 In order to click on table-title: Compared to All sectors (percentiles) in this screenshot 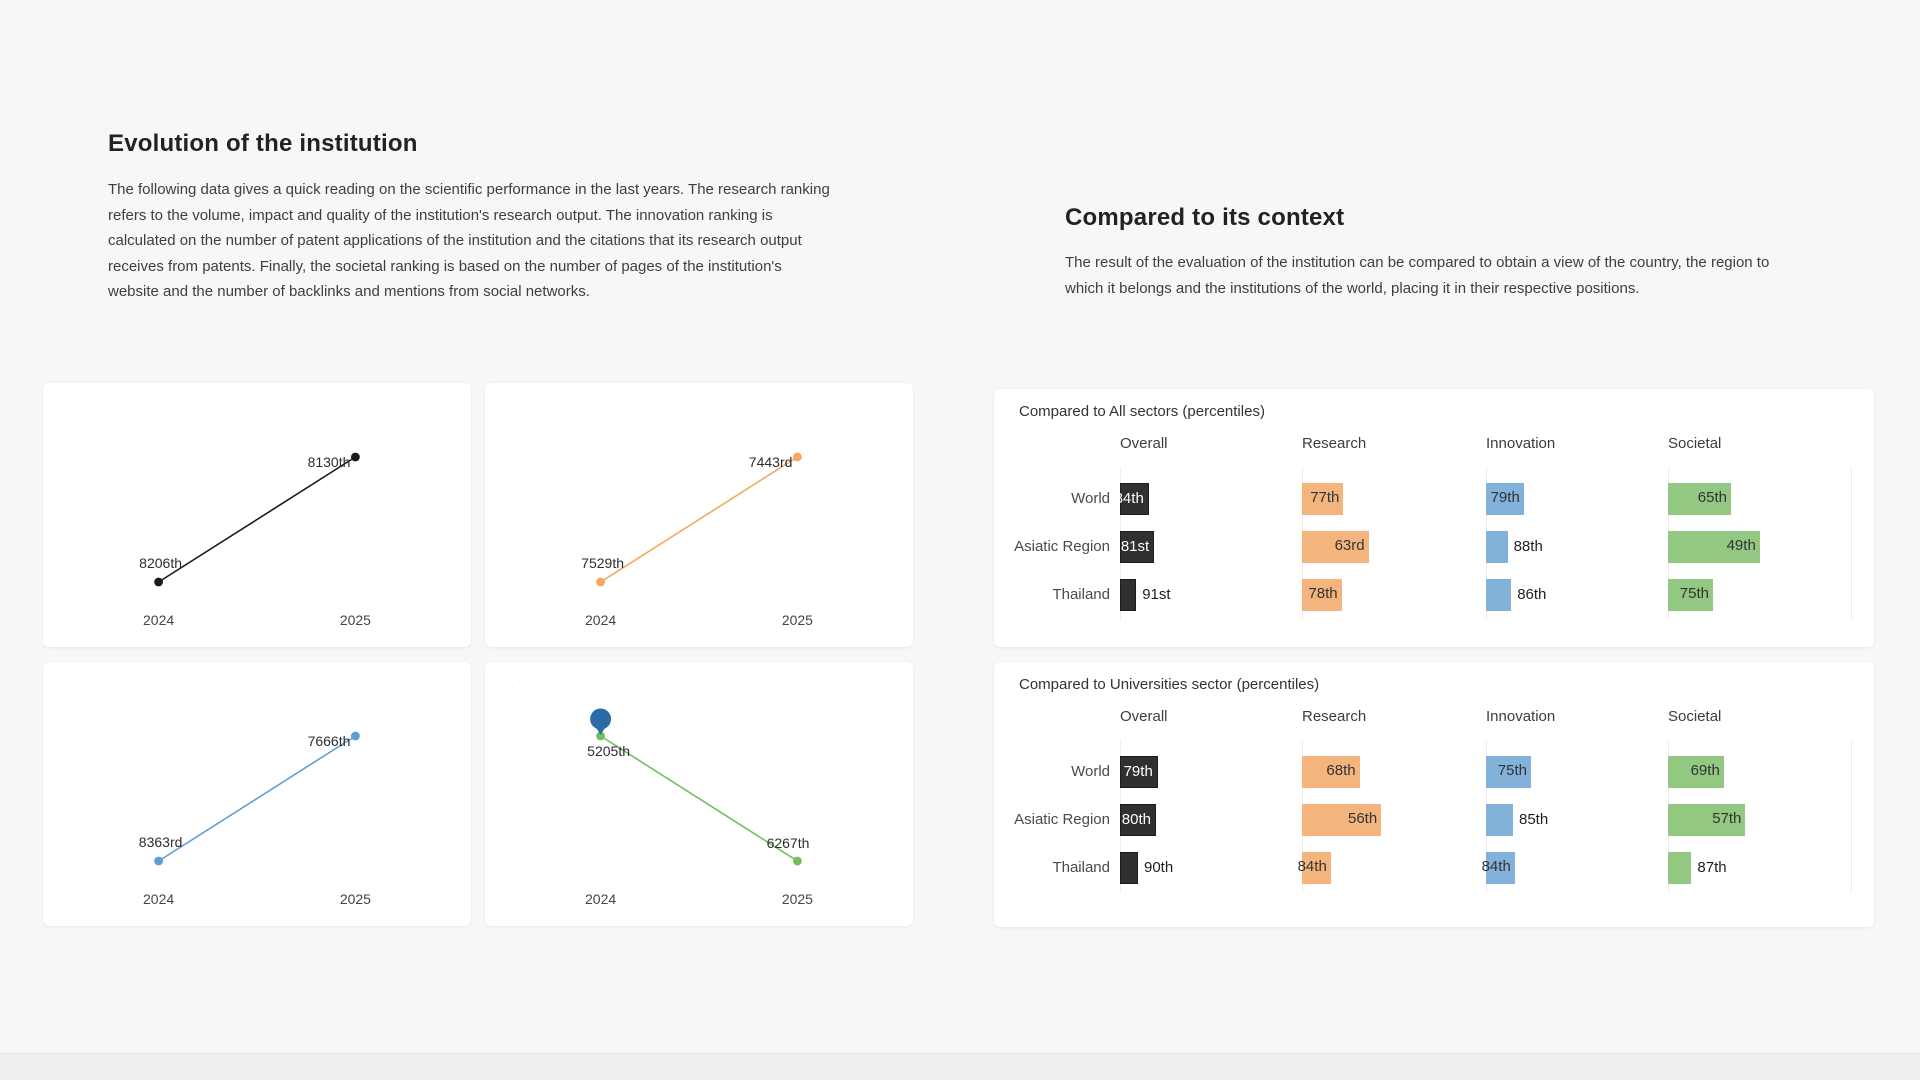, I will do `click(1142, 411)`.